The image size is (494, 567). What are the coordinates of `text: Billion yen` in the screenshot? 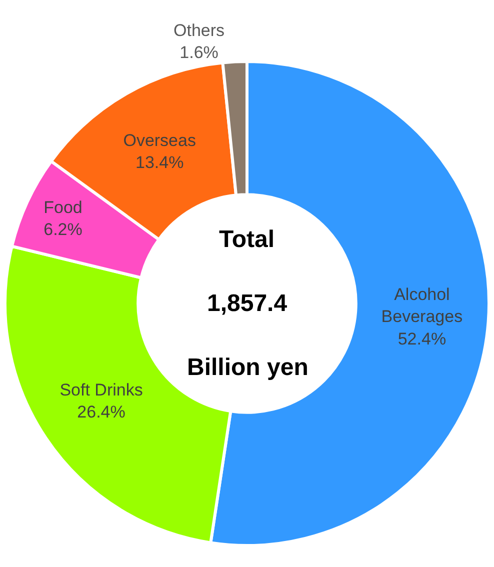 It's located at (247, 367).